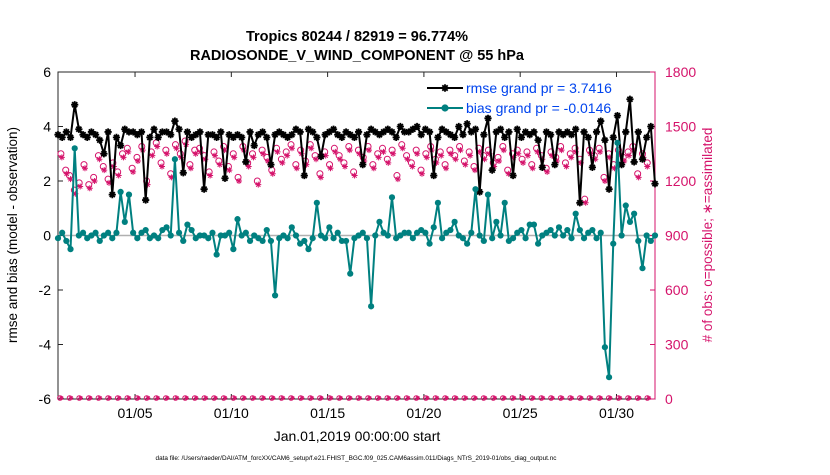  Describe the element at coordinates (680, 72) in the screenshot. I see `y2-tick-label: 1800` at that location.